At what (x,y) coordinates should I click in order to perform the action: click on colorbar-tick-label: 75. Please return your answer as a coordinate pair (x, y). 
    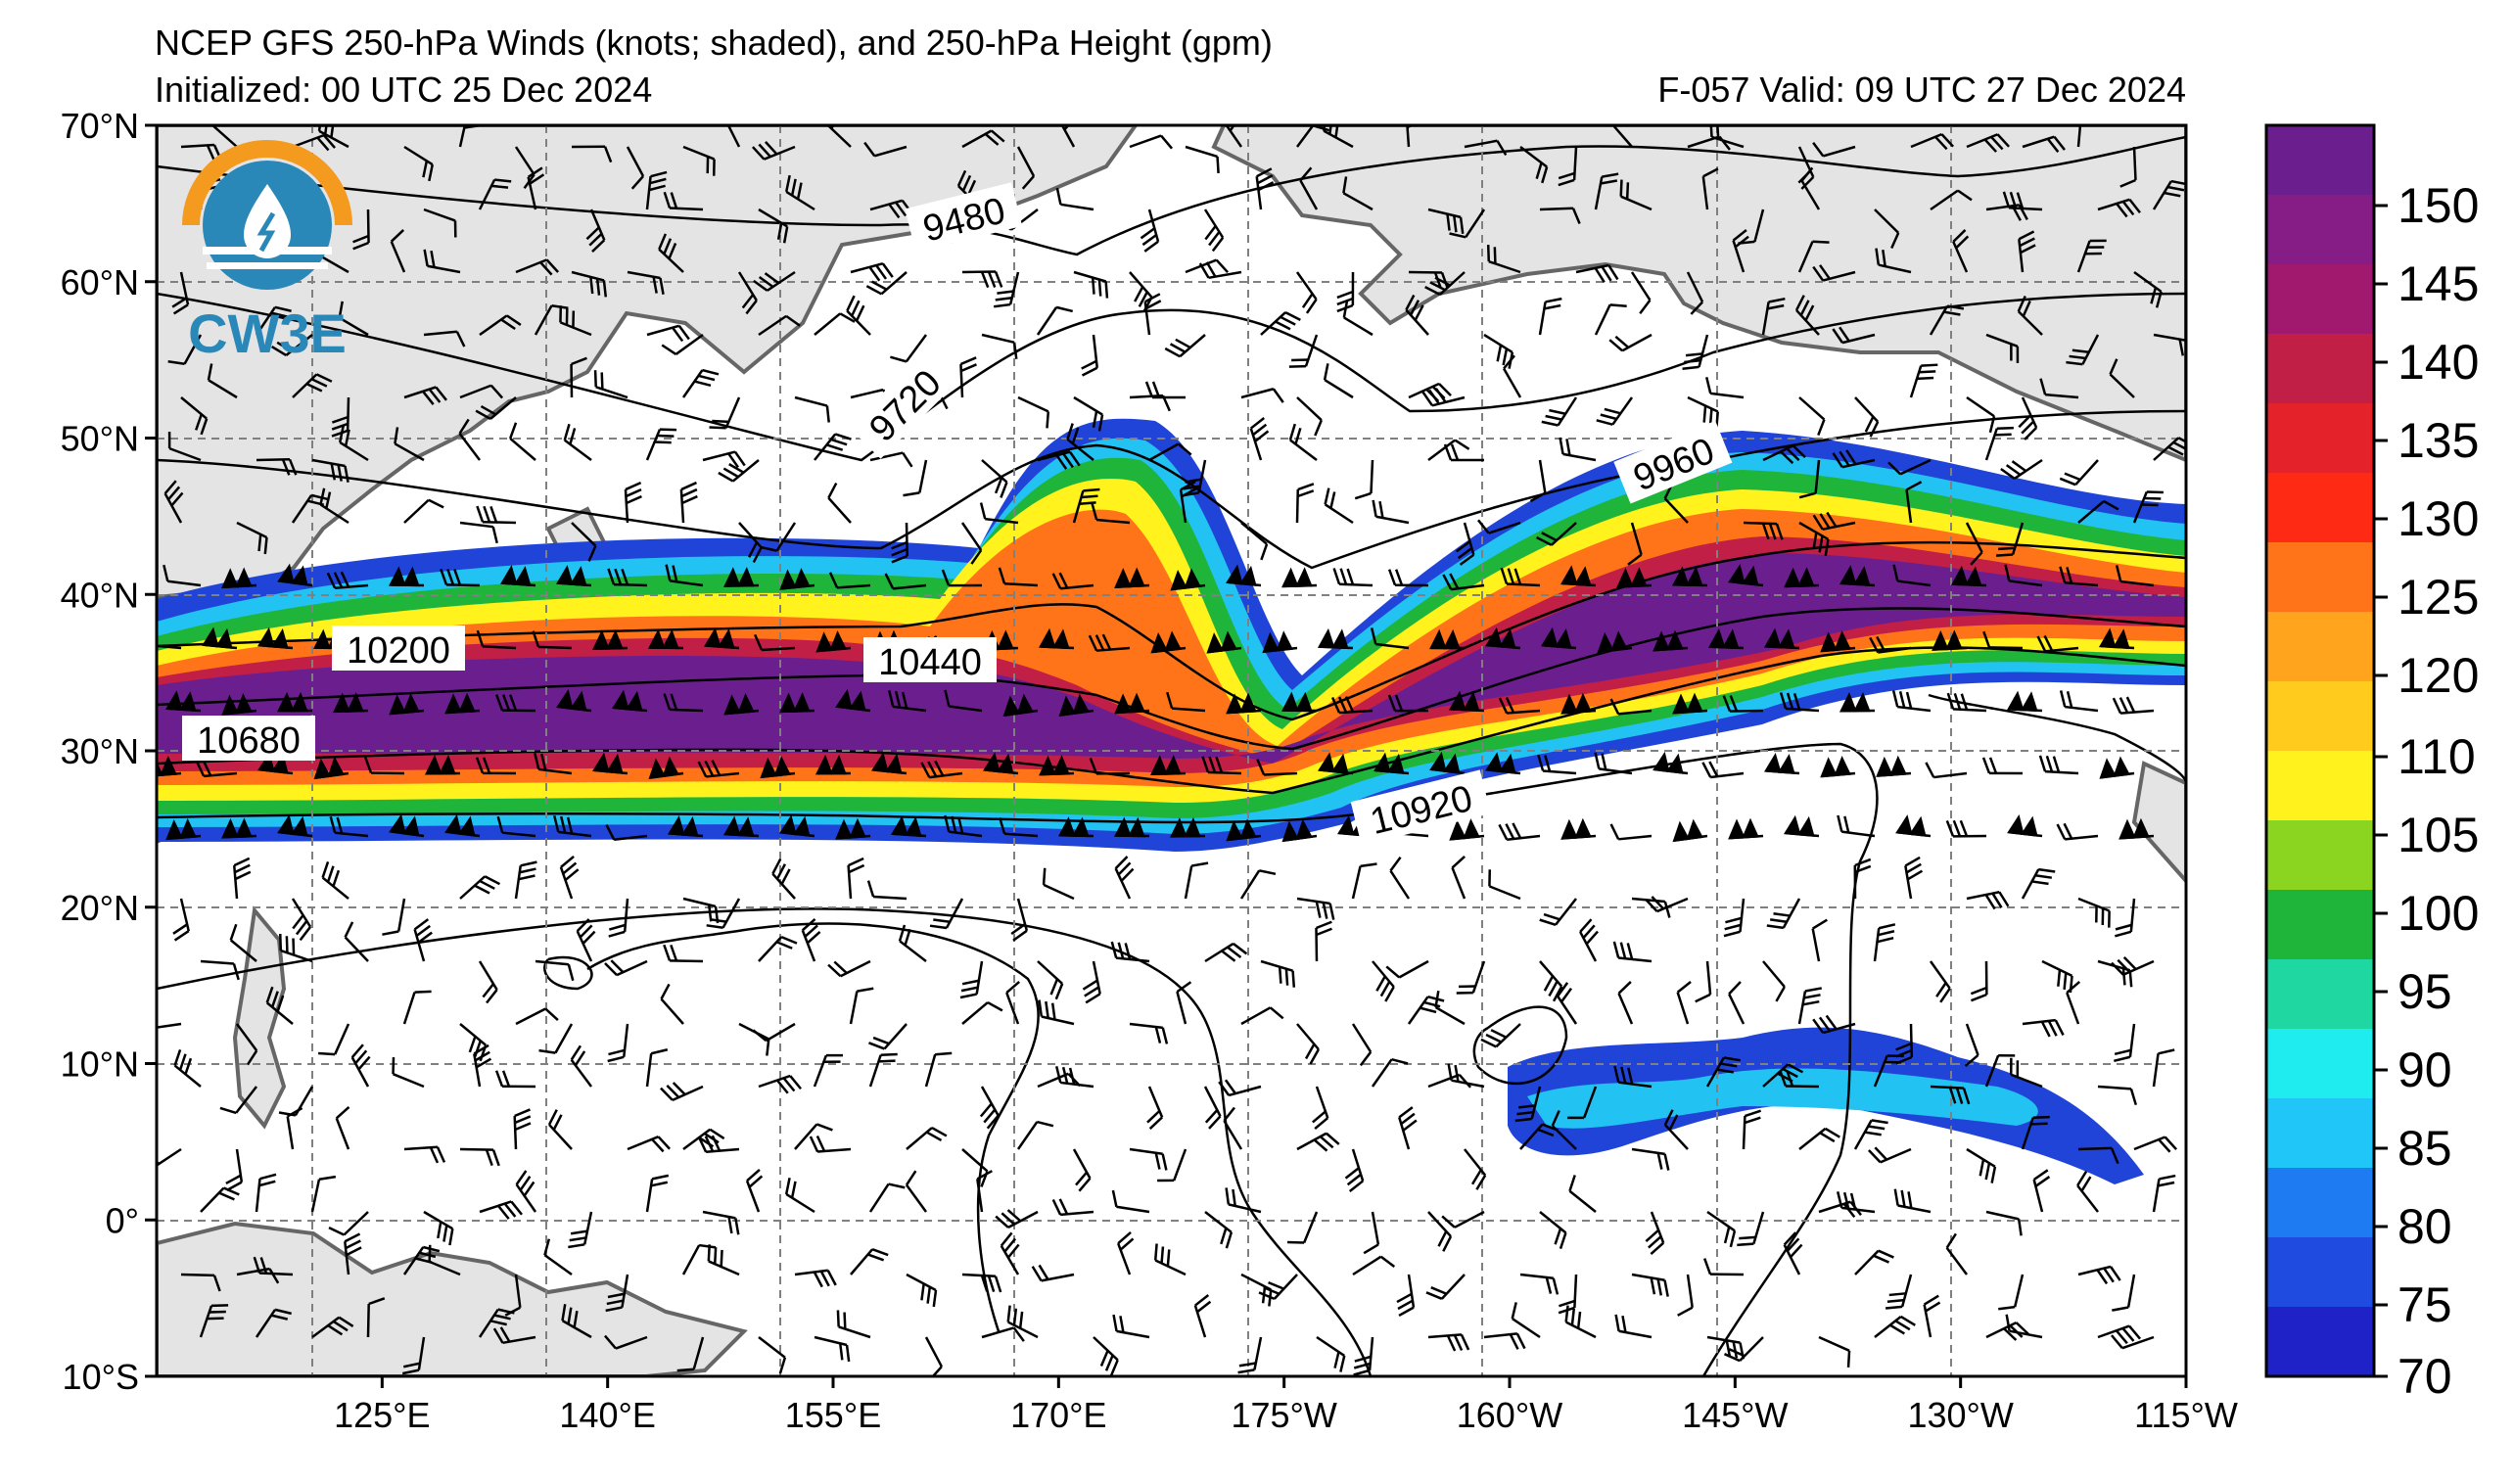
    Looking at the image, I should click on (2425, 1304).